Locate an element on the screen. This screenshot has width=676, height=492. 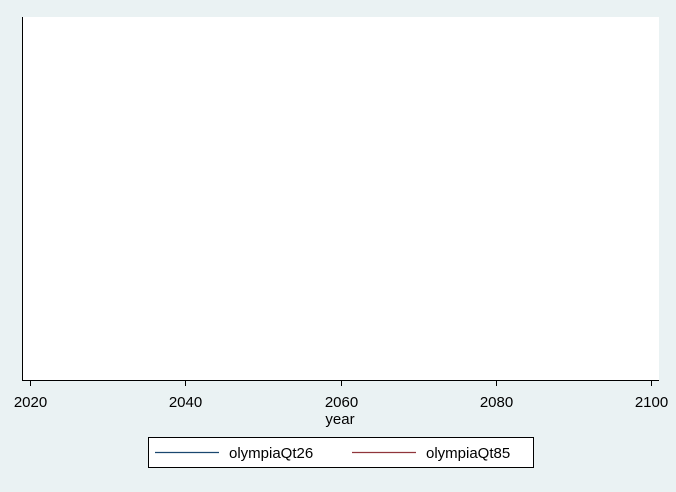
legend-label-olympiaqt85: olympiaQt85 is located at coordinates (468, 453).